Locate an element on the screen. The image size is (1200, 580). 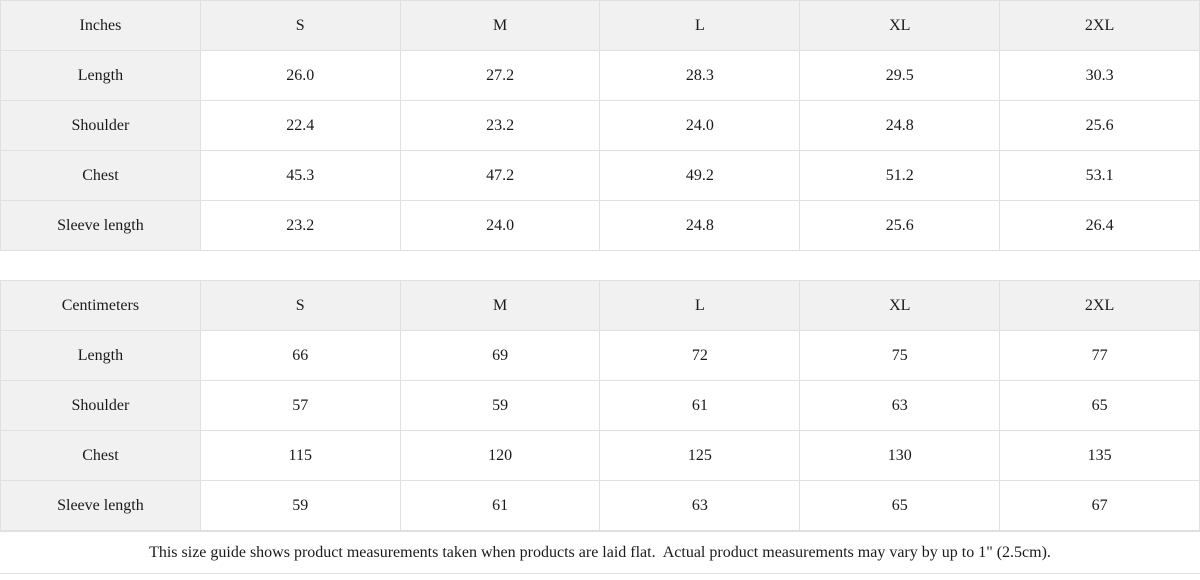
measurement-cell: 29.5 is located at coordinates (900, 75).